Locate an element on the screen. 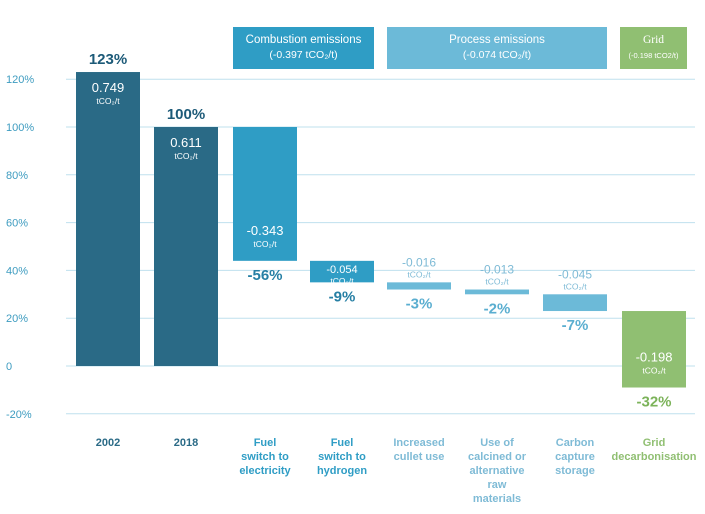 The height and width of the screenshot is (514, 705). bar-percent-label: -9% is located at coordinates (342, 296).